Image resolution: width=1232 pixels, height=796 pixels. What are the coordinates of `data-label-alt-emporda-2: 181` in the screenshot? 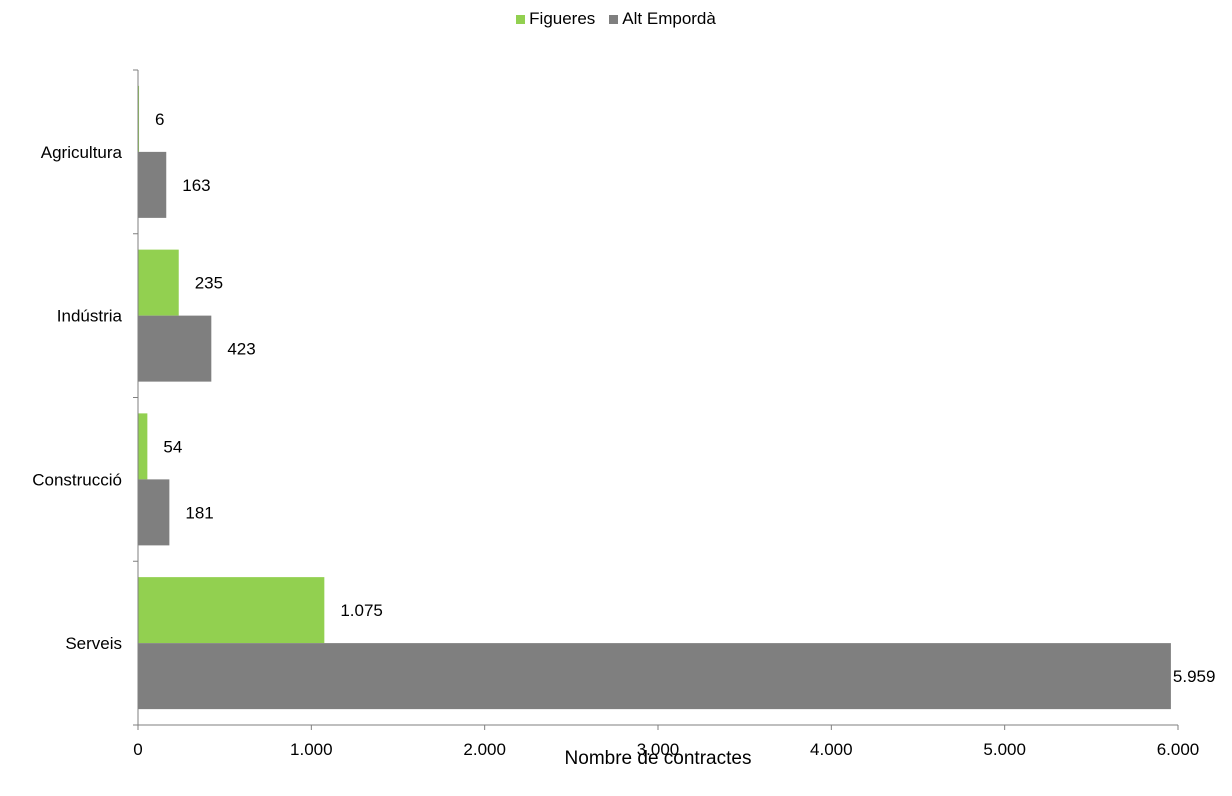 It's located at (199, 512).